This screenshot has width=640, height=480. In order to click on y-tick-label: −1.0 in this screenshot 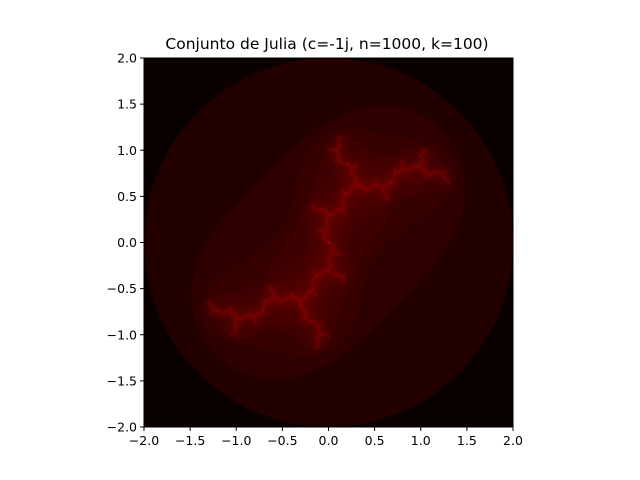, I will do `click(122, 334)`.